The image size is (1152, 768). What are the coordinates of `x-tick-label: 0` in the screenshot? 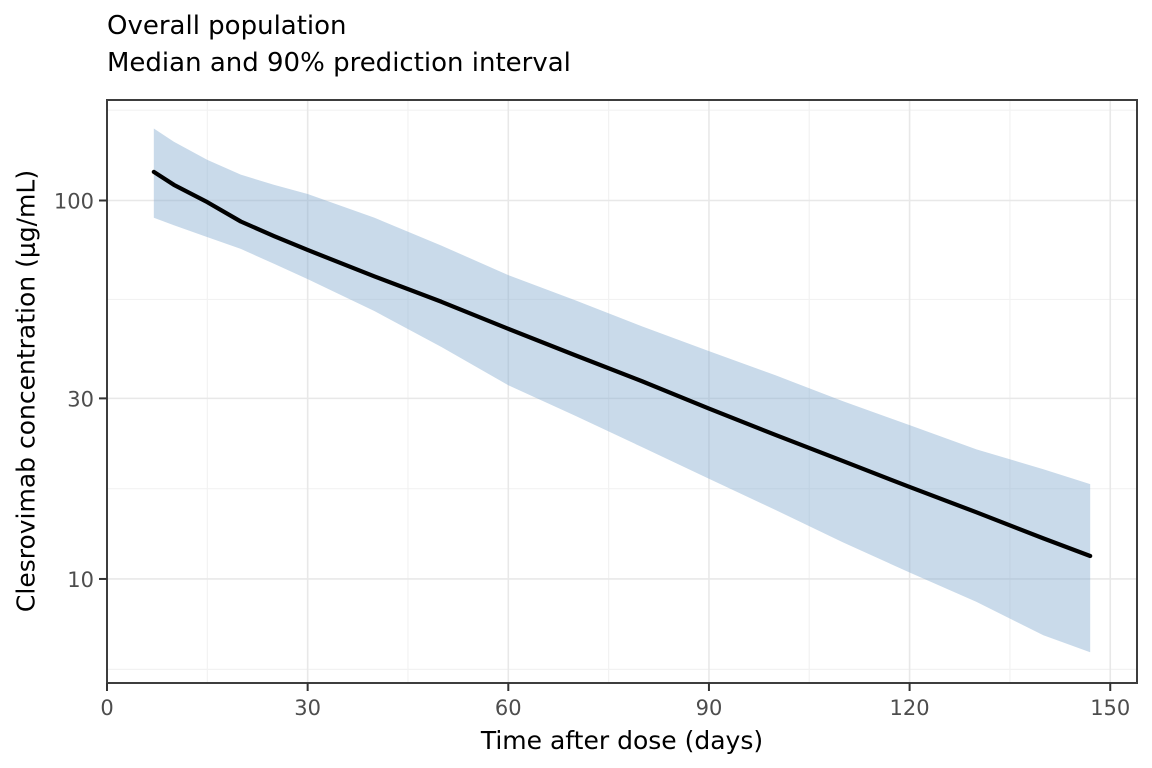 It's located at (106, 708).